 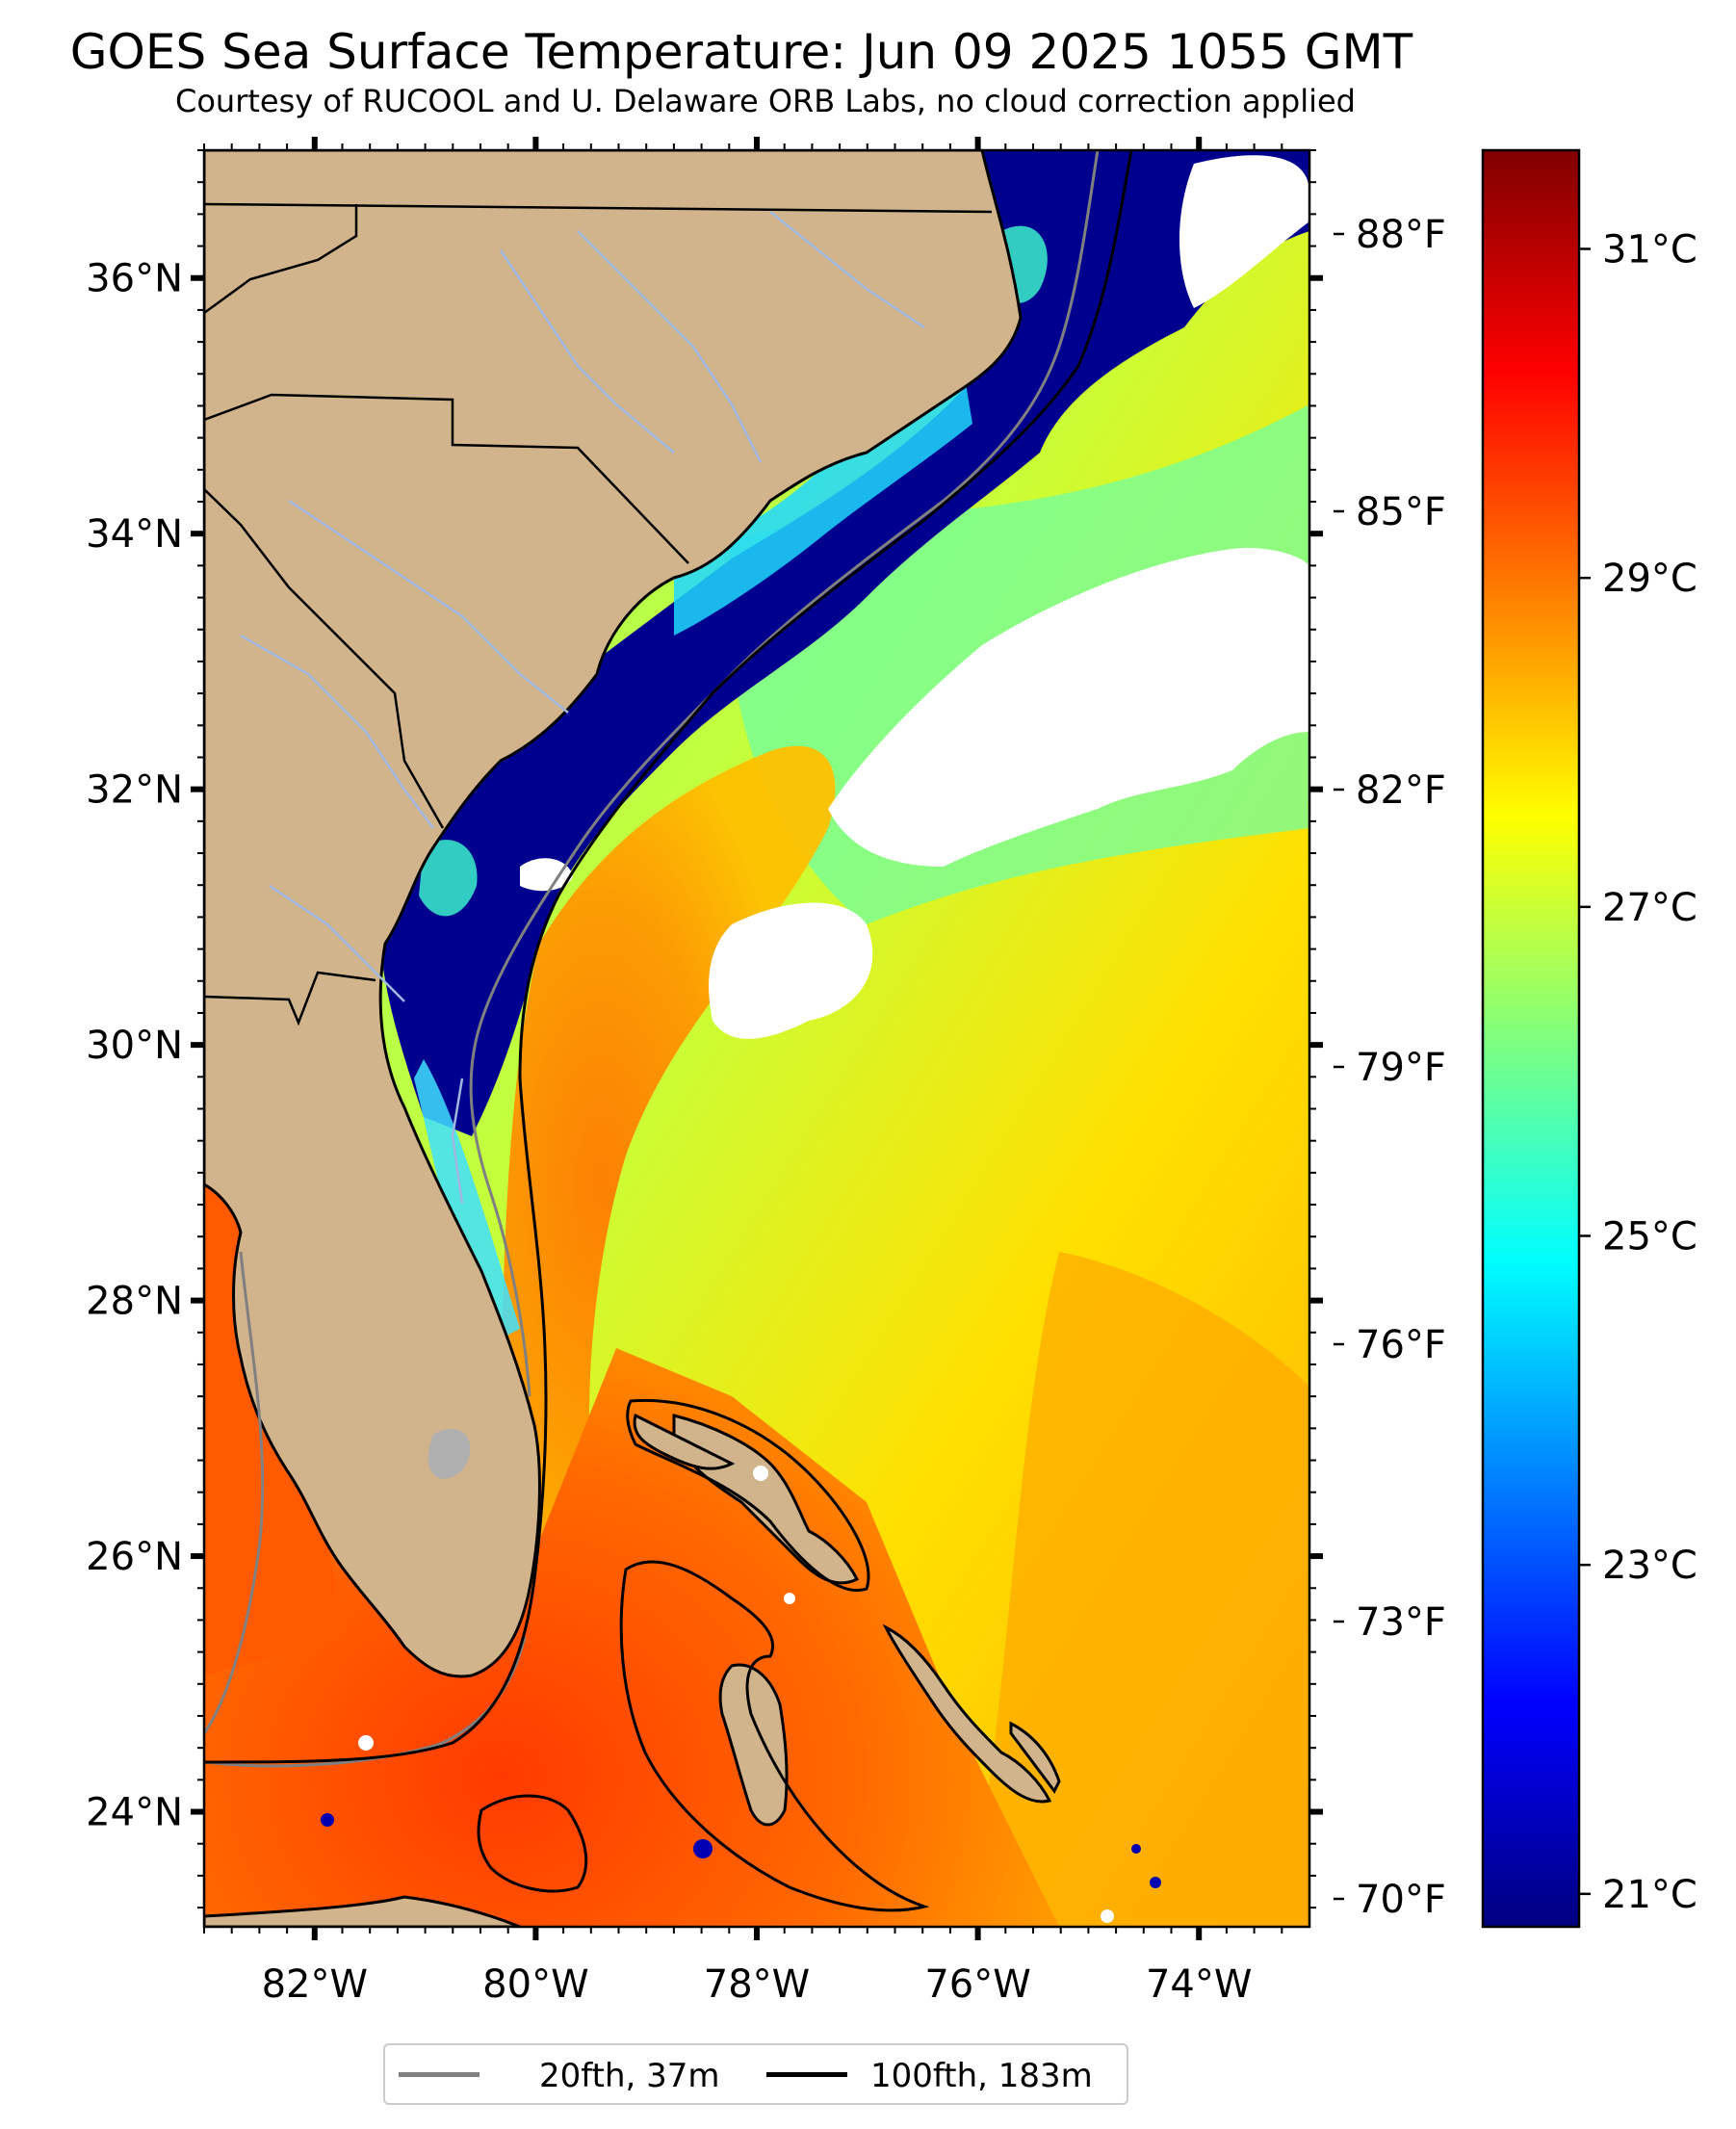 I want to click on cloud-patch-ne, so click(x=1244, y=231).